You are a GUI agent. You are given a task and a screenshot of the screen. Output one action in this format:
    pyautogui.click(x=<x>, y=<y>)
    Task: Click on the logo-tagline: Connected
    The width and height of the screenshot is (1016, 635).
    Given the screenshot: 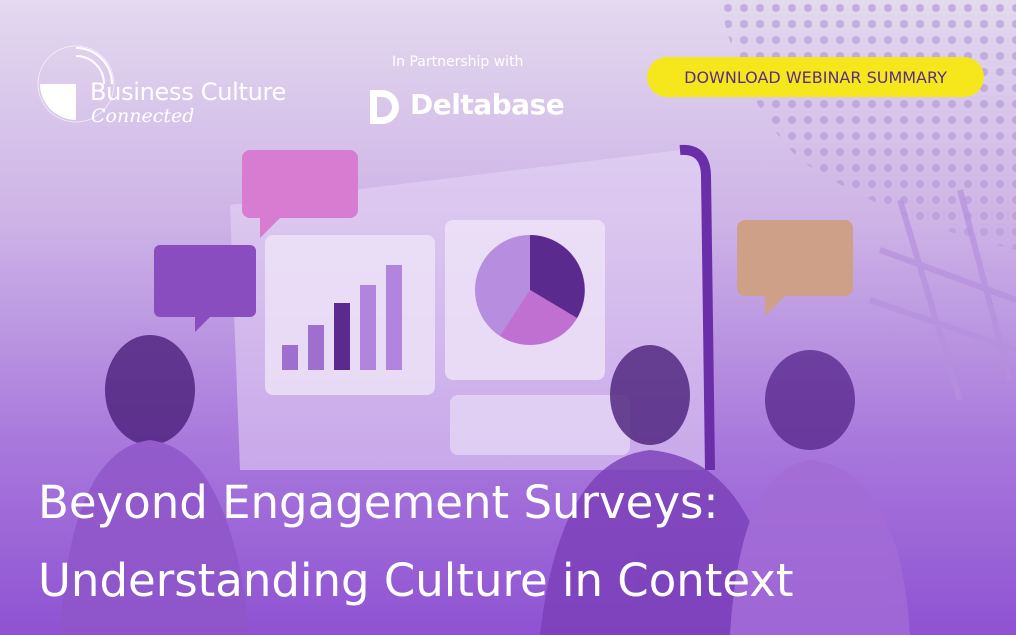 What is the action you would take?
    pyautogui.click(x=143, y=116)
    